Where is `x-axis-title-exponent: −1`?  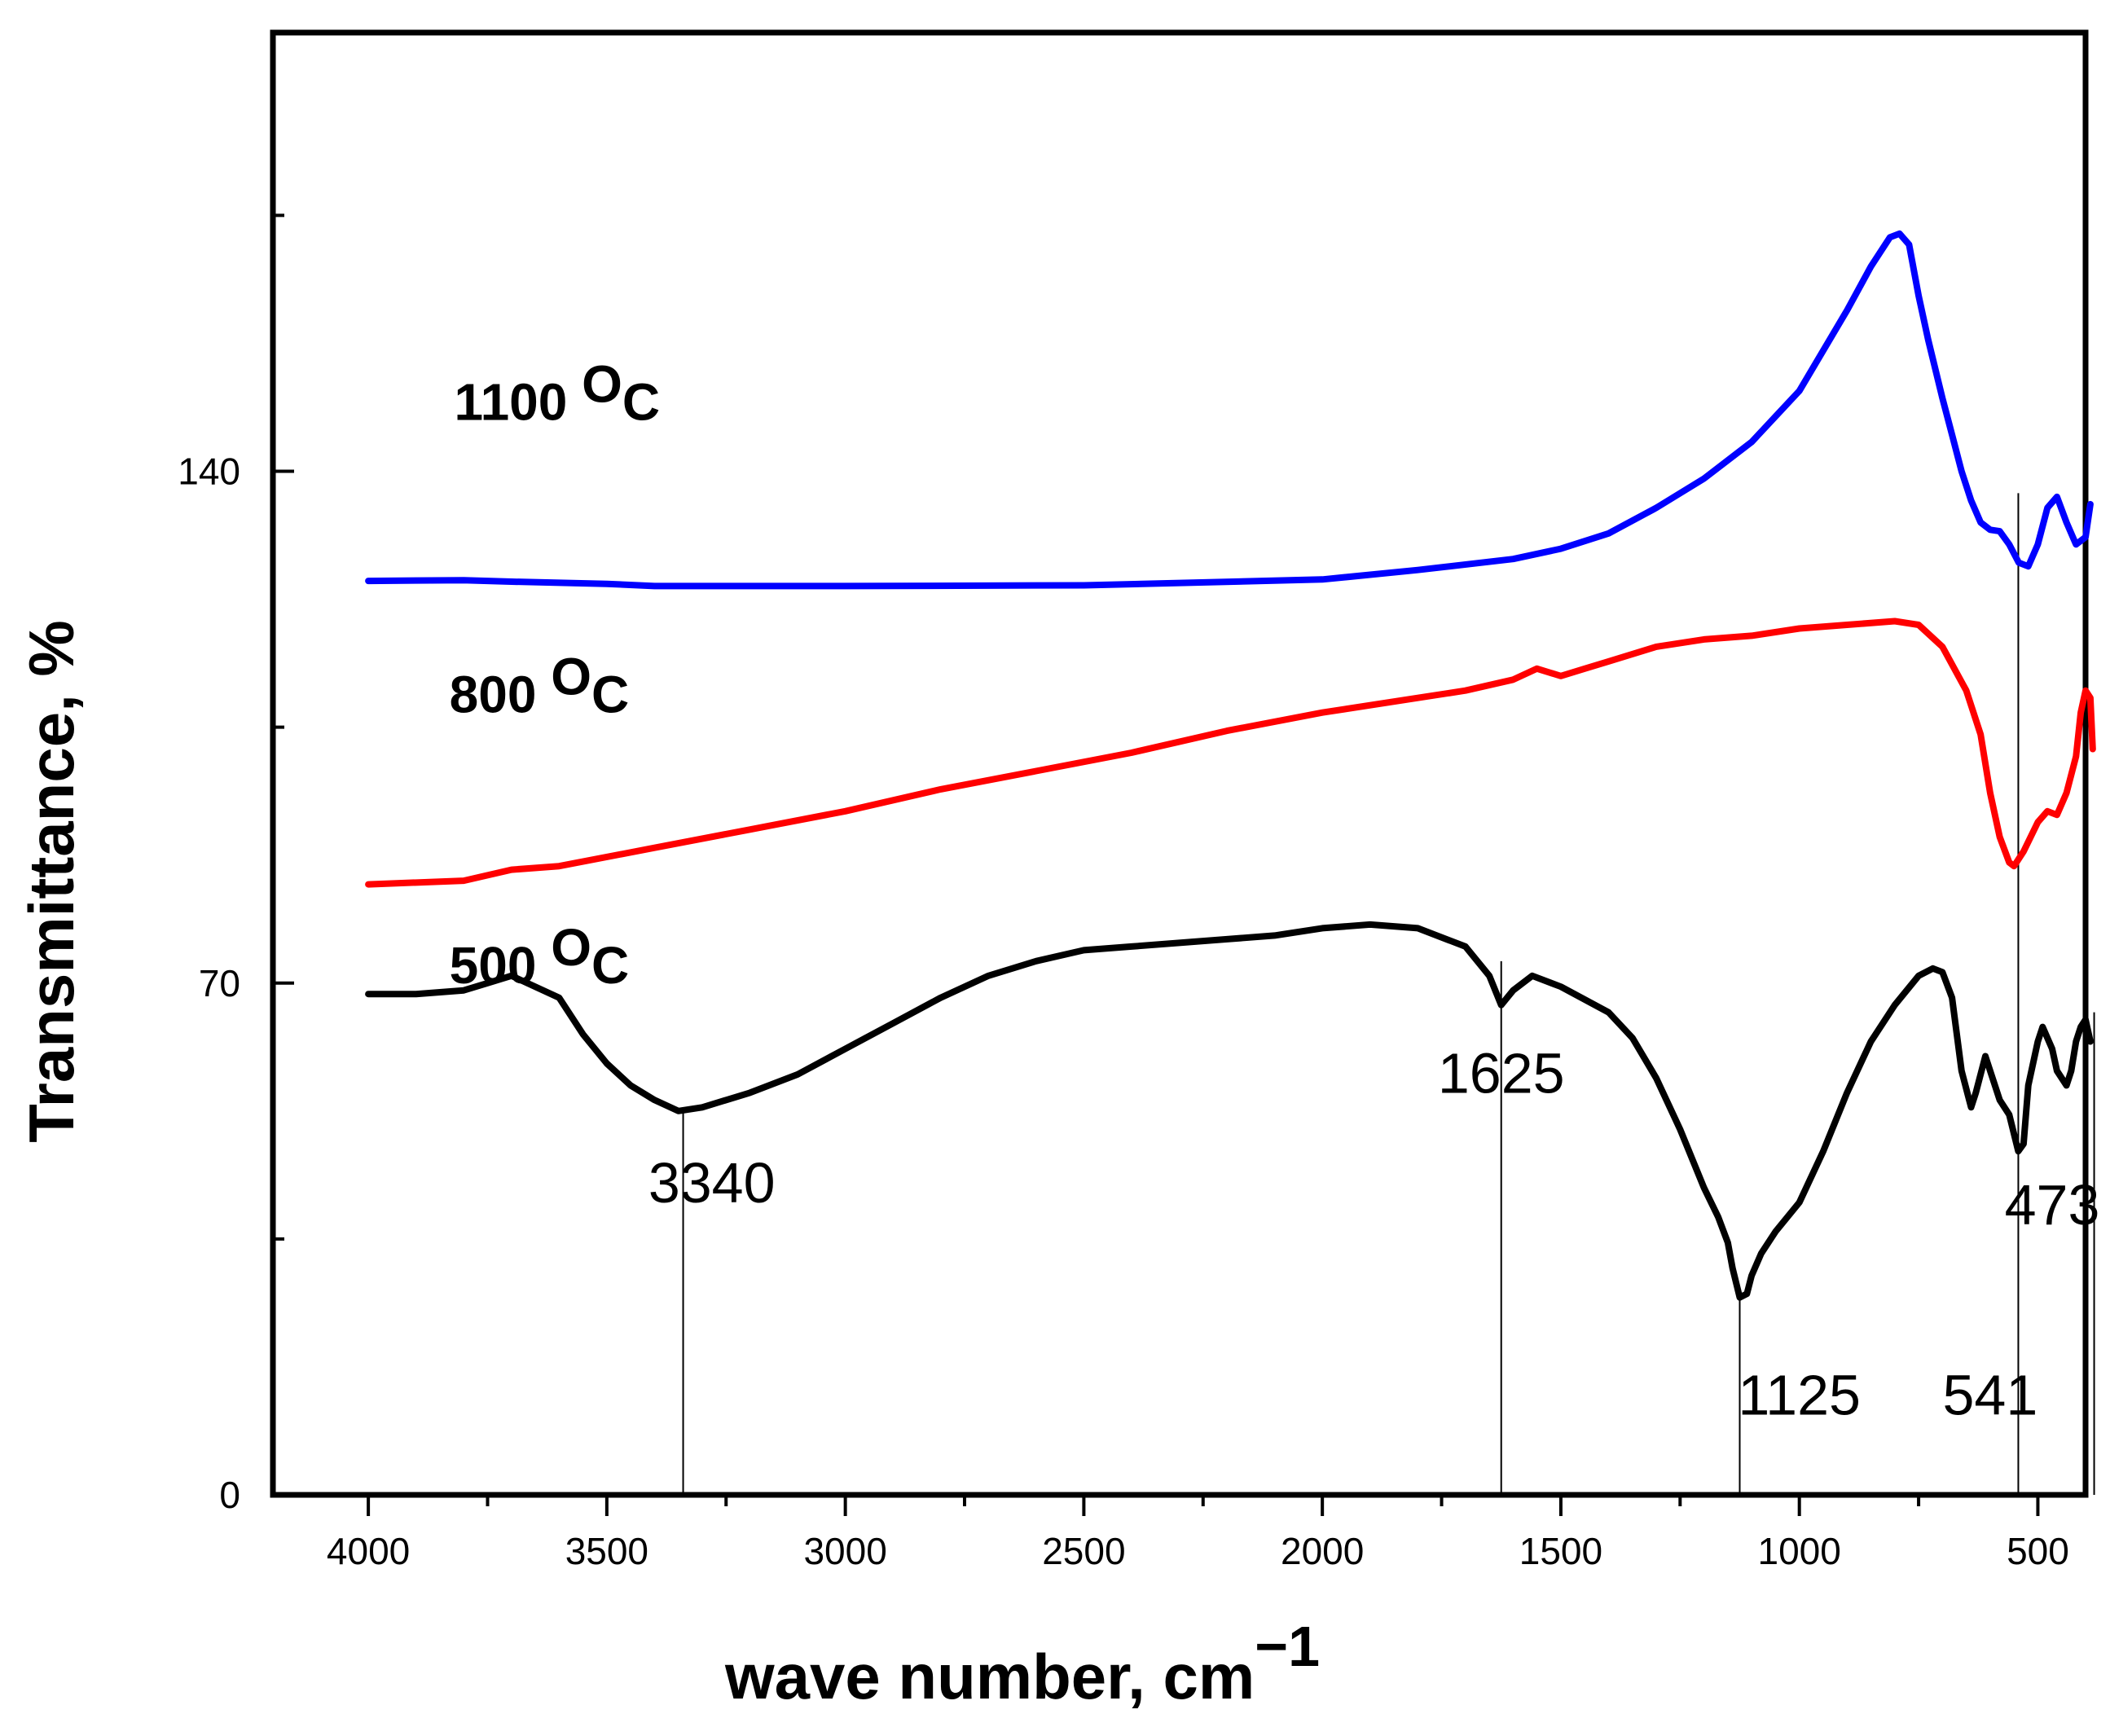 x-axis-title-exponent: −1 is located at coordinates (1287, 1646).